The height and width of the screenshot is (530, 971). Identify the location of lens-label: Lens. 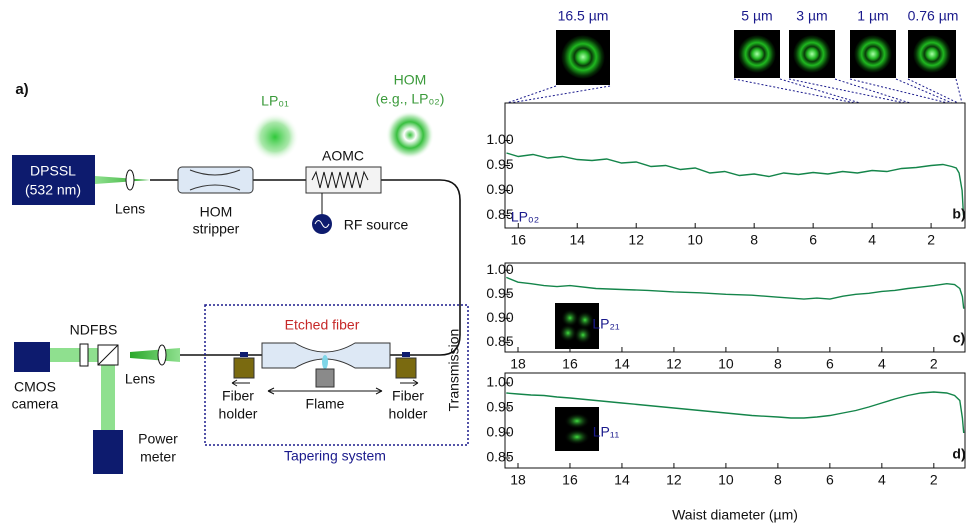
(130, 209).